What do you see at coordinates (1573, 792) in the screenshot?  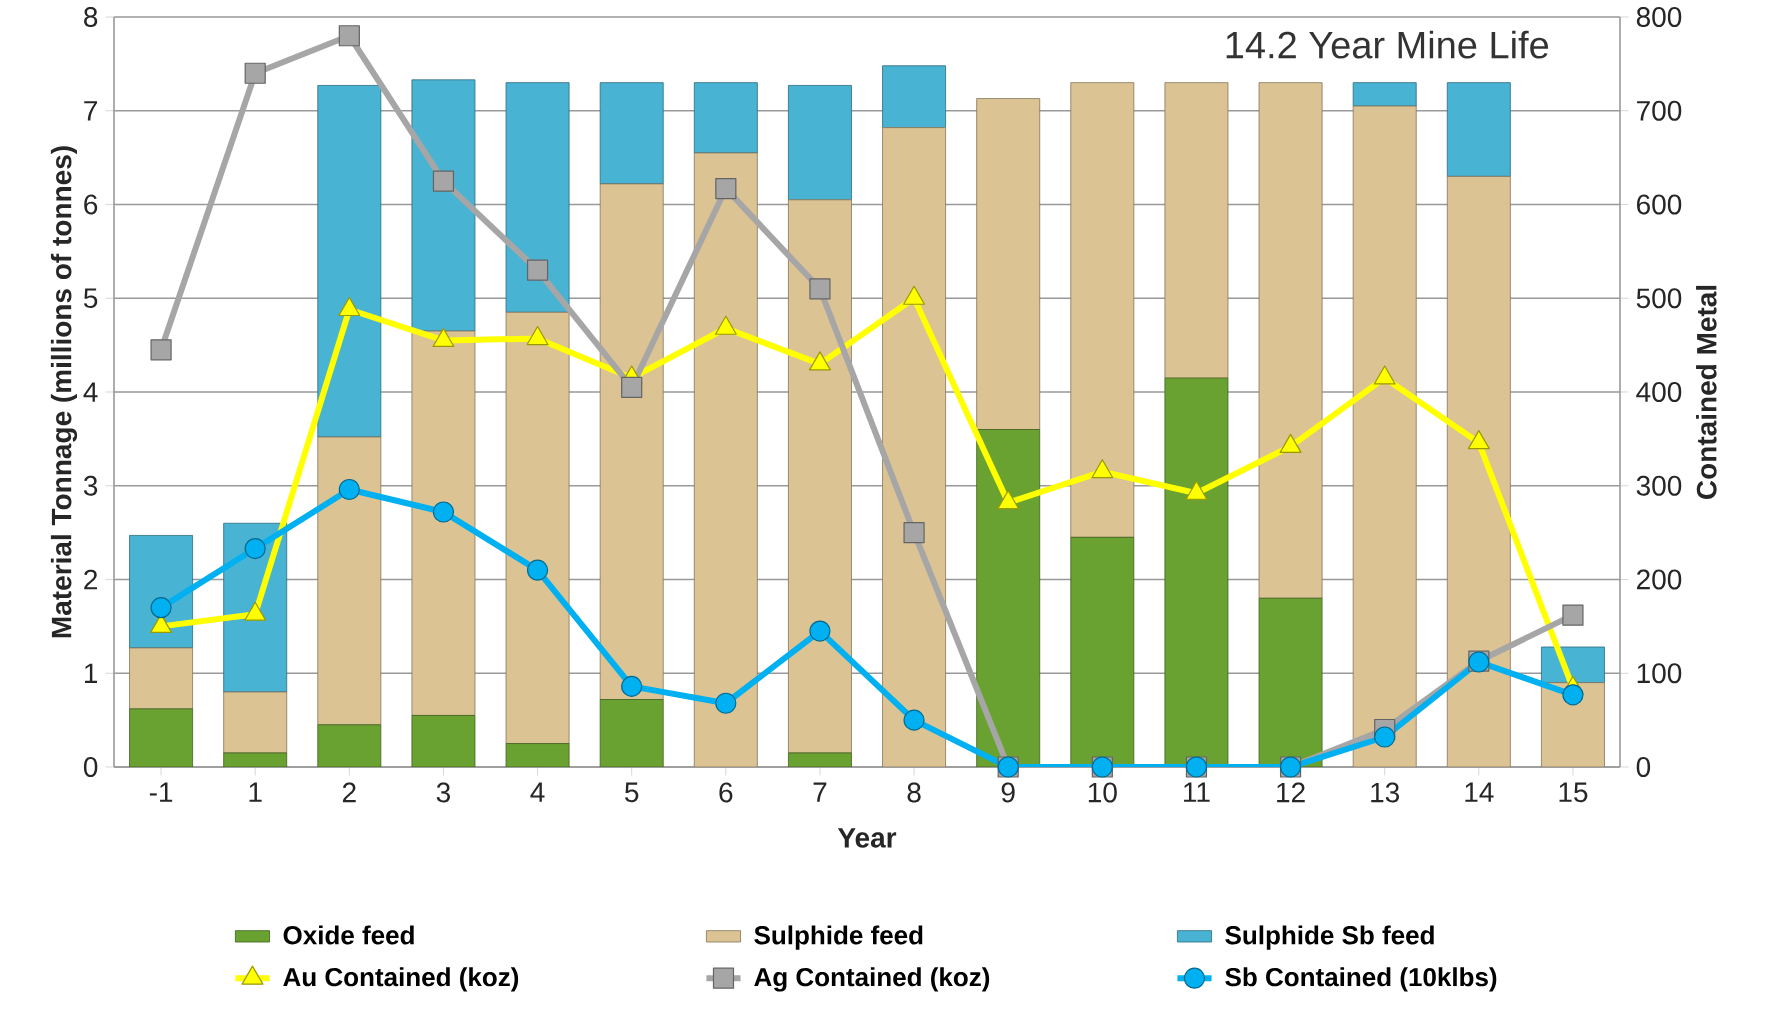 I see `x-tick-label: 15` at bounding box center [1573, 792].